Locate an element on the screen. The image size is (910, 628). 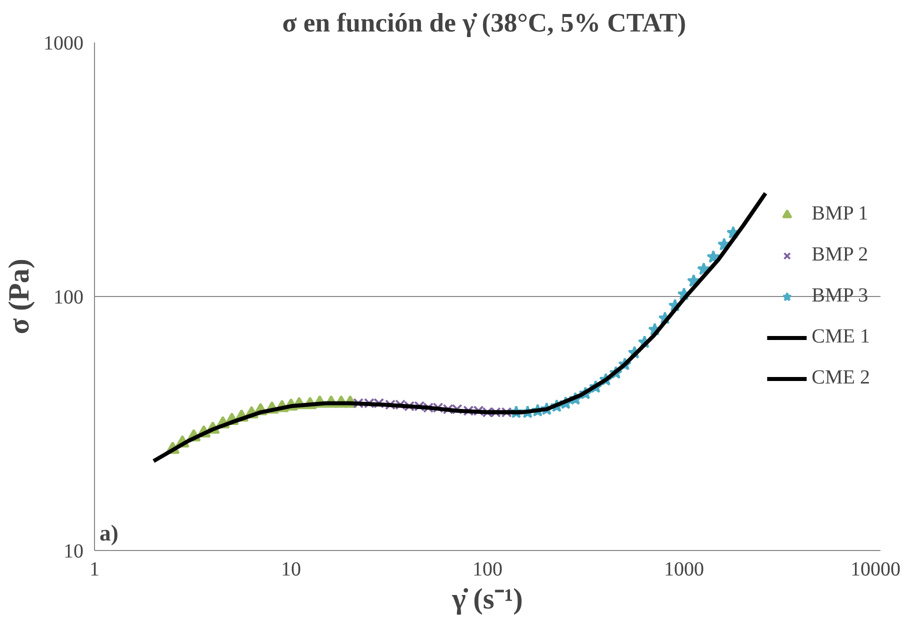
legend-label: BMP 2 is located at coordinates (840, 255).